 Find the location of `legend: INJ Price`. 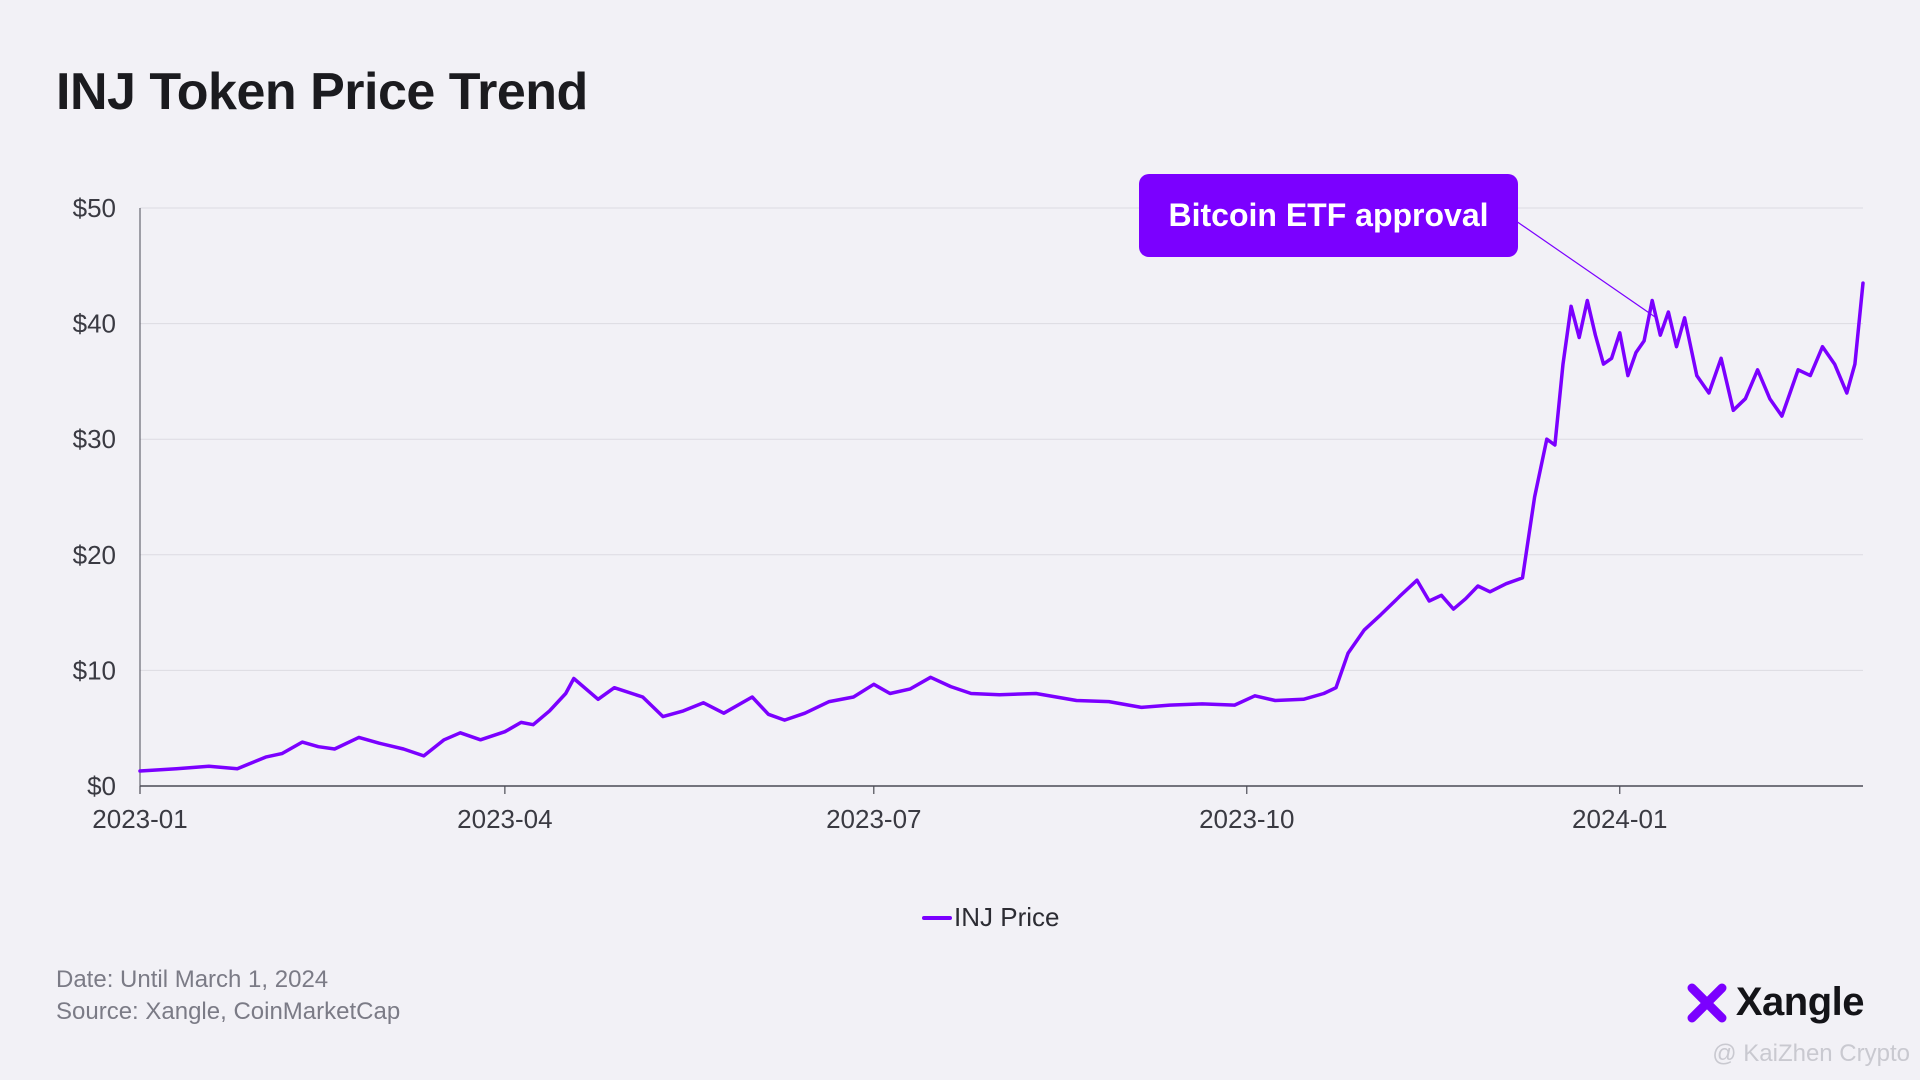

legend: INJ Price is located at coordinates (990, 917).